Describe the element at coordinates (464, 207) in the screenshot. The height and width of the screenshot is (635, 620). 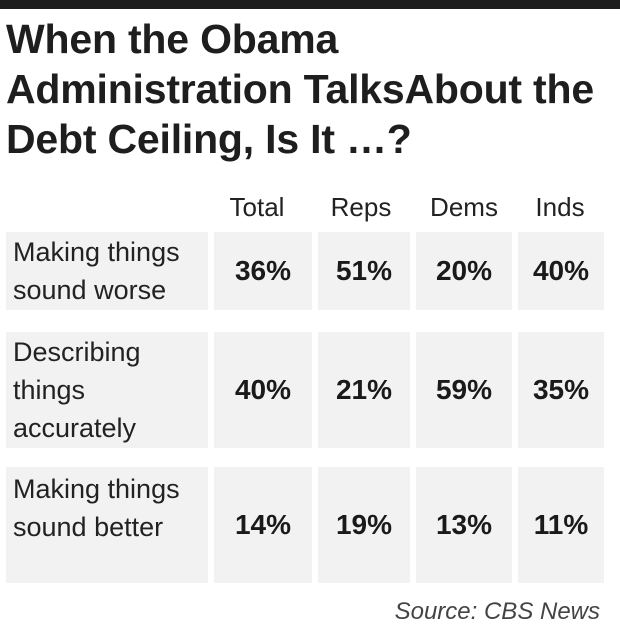
I see `column-header-dems: Dems` at that location.